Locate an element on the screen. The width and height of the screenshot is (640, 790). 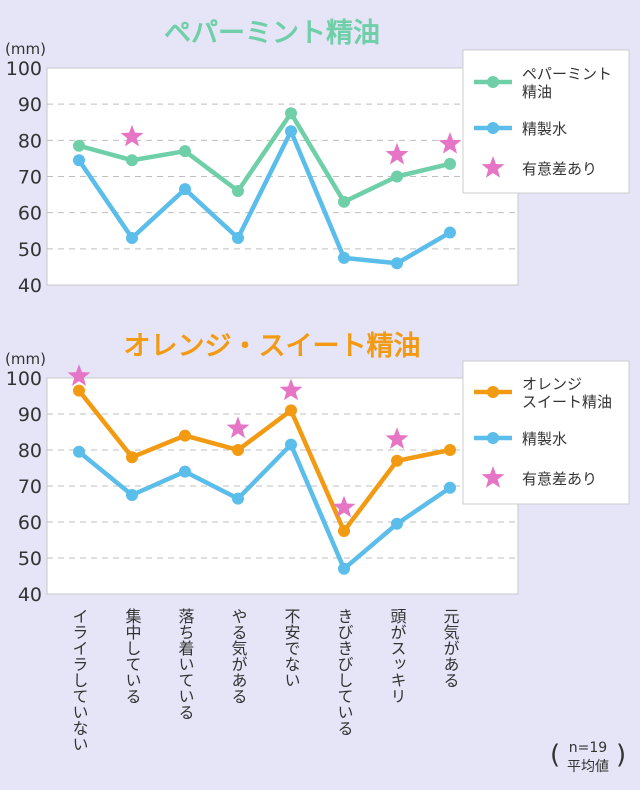
sample-note: ( n=19 平均値) is located at coordinates (588, 757).